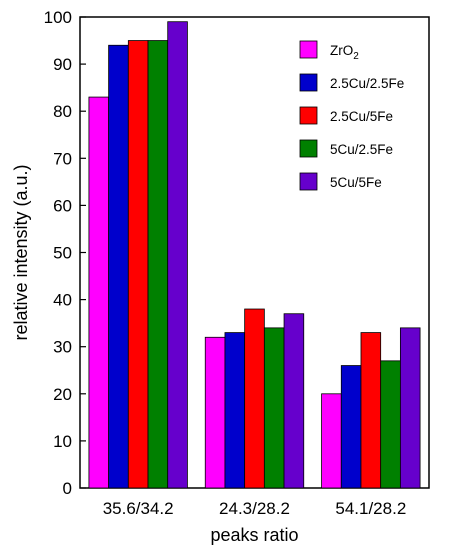  Describe the element at coordinates (62, 441) in the screenshot. I see `y-tick-label: 10` at that location.